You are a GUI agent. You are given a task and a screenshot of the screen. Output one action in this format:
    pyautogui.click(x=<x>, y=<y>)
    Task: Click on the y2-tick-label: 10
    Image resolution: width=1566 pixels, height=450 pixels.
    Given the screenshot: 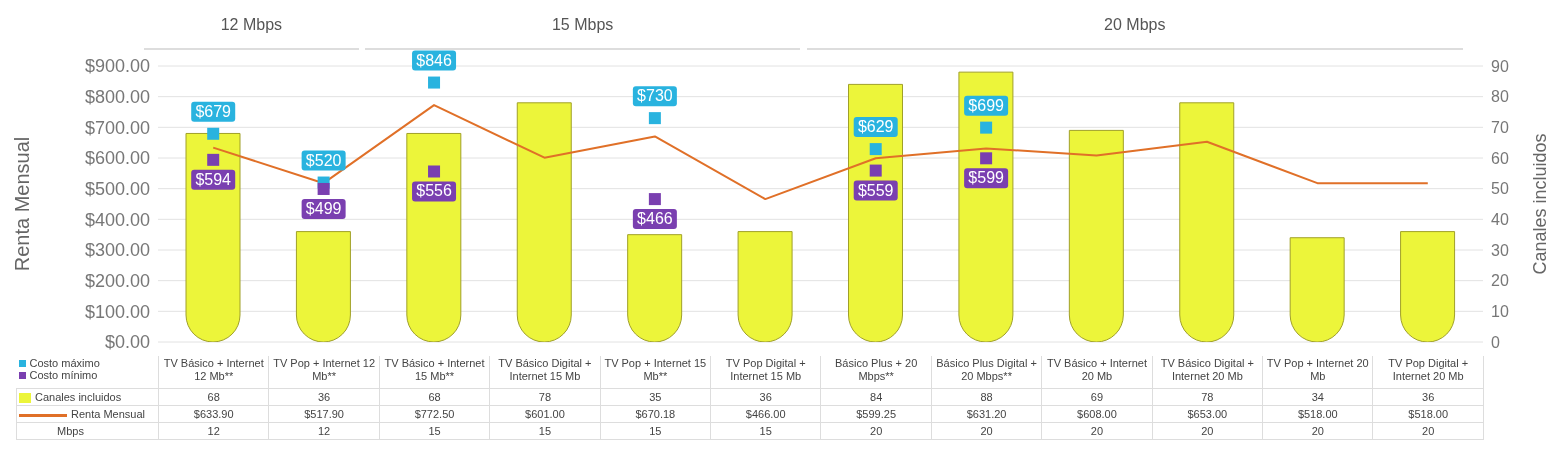 What is the action you would take?
    pyautogui.click(x=1500, y=312)
    